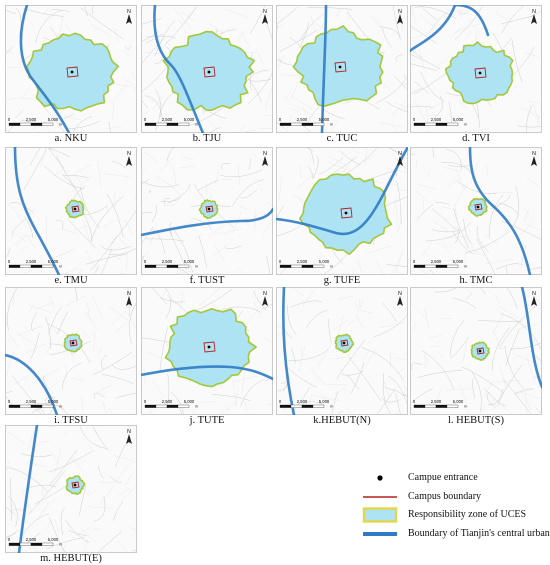  What do you see at coordinates (452, 497) in the screenshot?
I see `legend-row-campus: Campus boundary` at bounding box center [452, 497].